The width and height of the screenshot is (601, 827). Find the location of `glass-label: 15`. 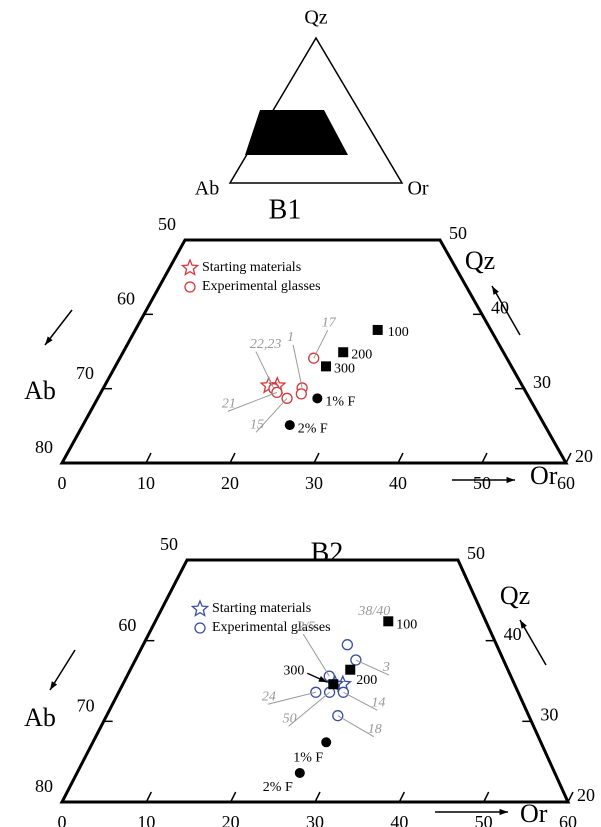

glass-label: 15 is located at coordinates (257, 425).